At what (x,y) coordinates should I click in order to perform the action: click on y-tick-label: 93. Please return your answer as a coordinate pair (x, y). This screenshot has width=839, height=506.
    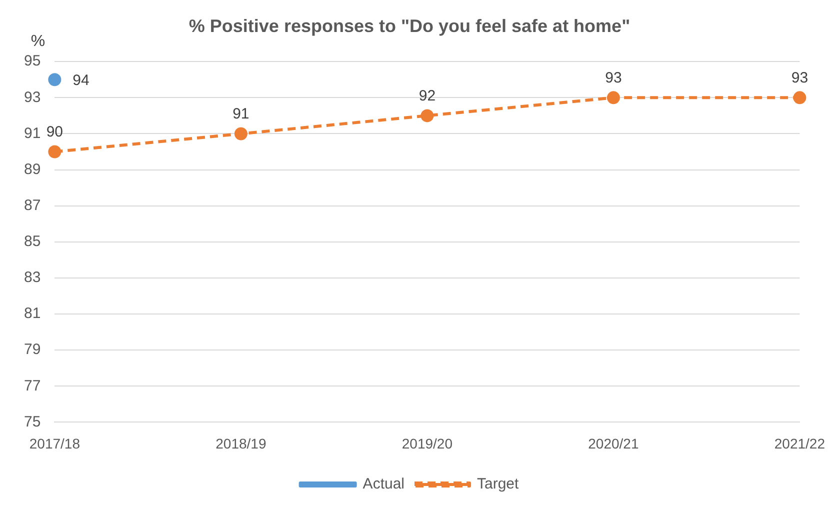
    Looking at the image, I should click on (32, 97).